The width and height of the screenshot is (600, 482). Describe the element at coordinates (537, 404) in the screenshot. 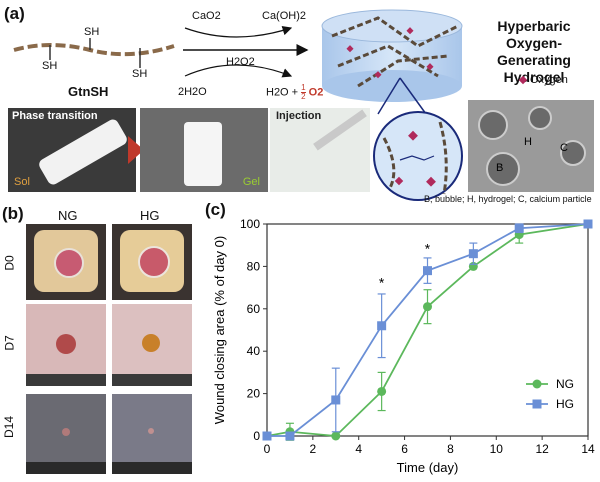

I see `legend-marker-hg` at that location.